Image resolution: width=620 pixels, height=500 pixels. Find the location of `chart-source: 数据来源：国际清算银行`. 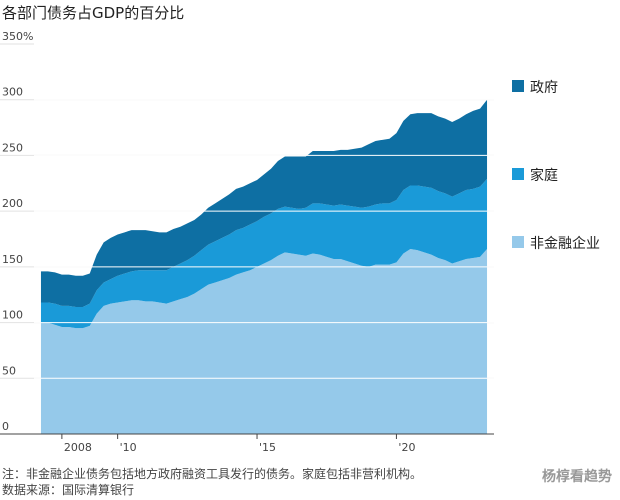

chart-source: 数据来源：国际清算银行 is located at coordinates (68, 490).